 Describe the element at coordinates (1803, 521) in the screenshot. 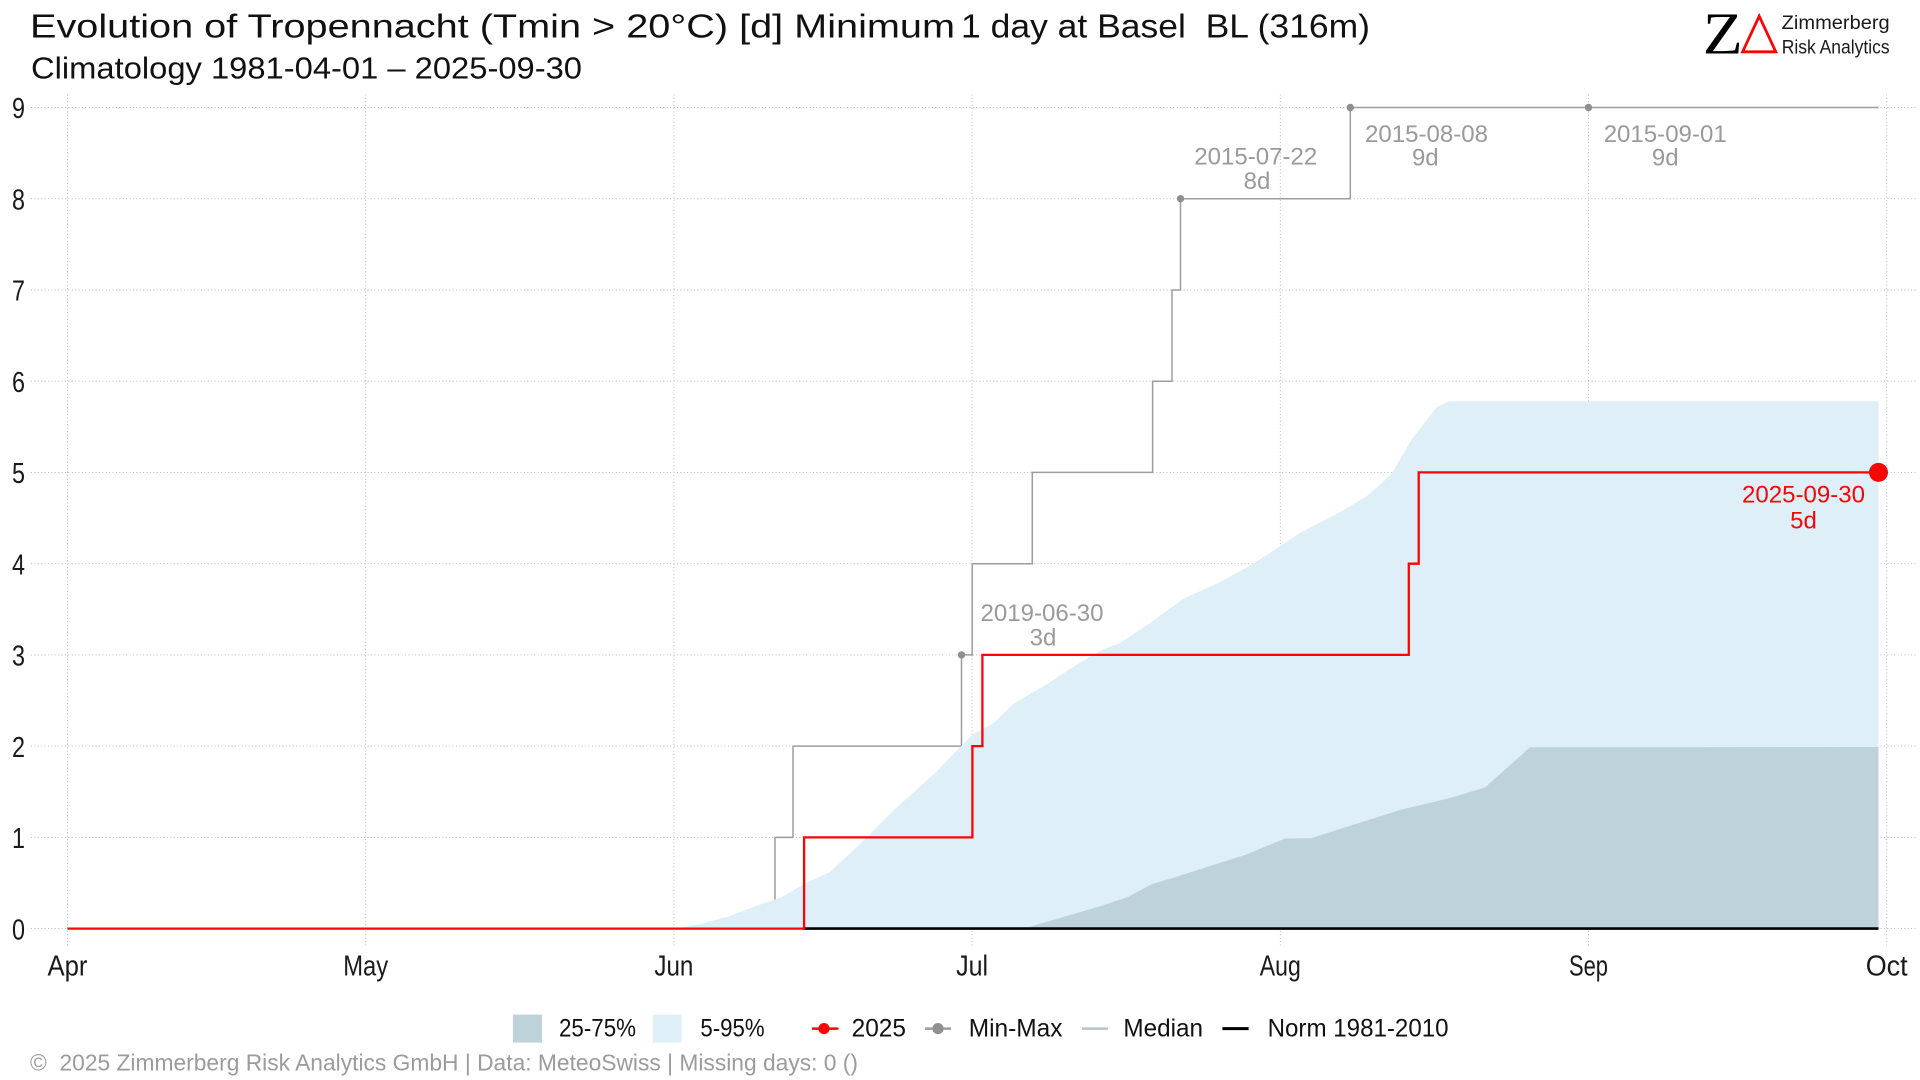

I see `svg-text: 5d` at that location.